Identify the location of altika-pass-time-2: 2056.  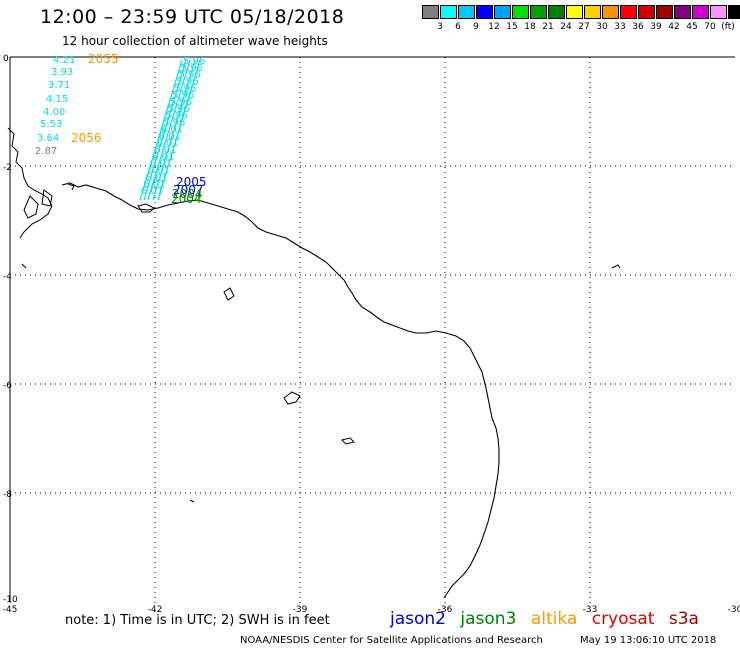
(86, 138).